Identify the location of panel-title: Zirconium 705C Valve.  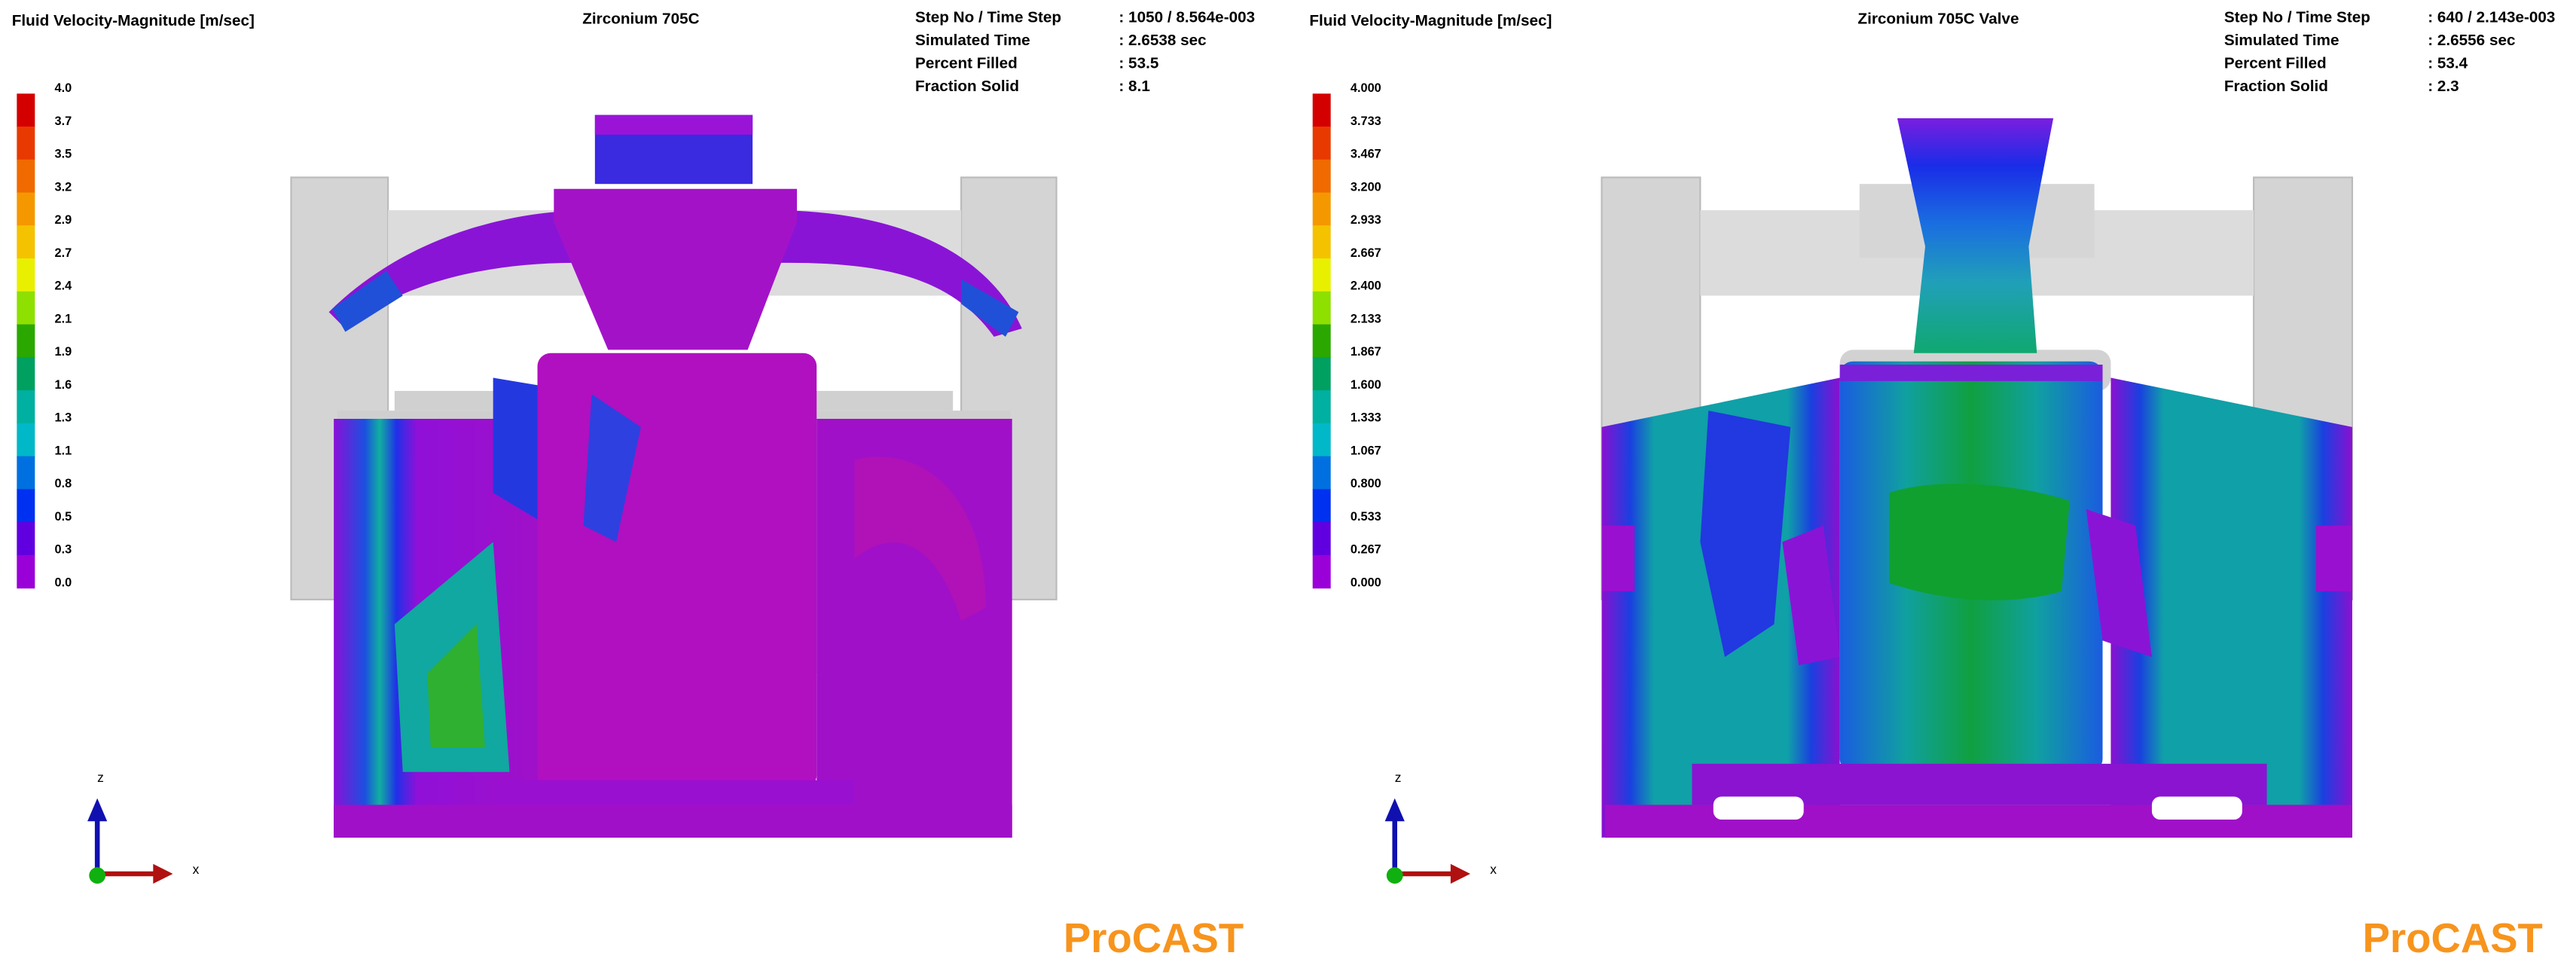
(1938, 19).